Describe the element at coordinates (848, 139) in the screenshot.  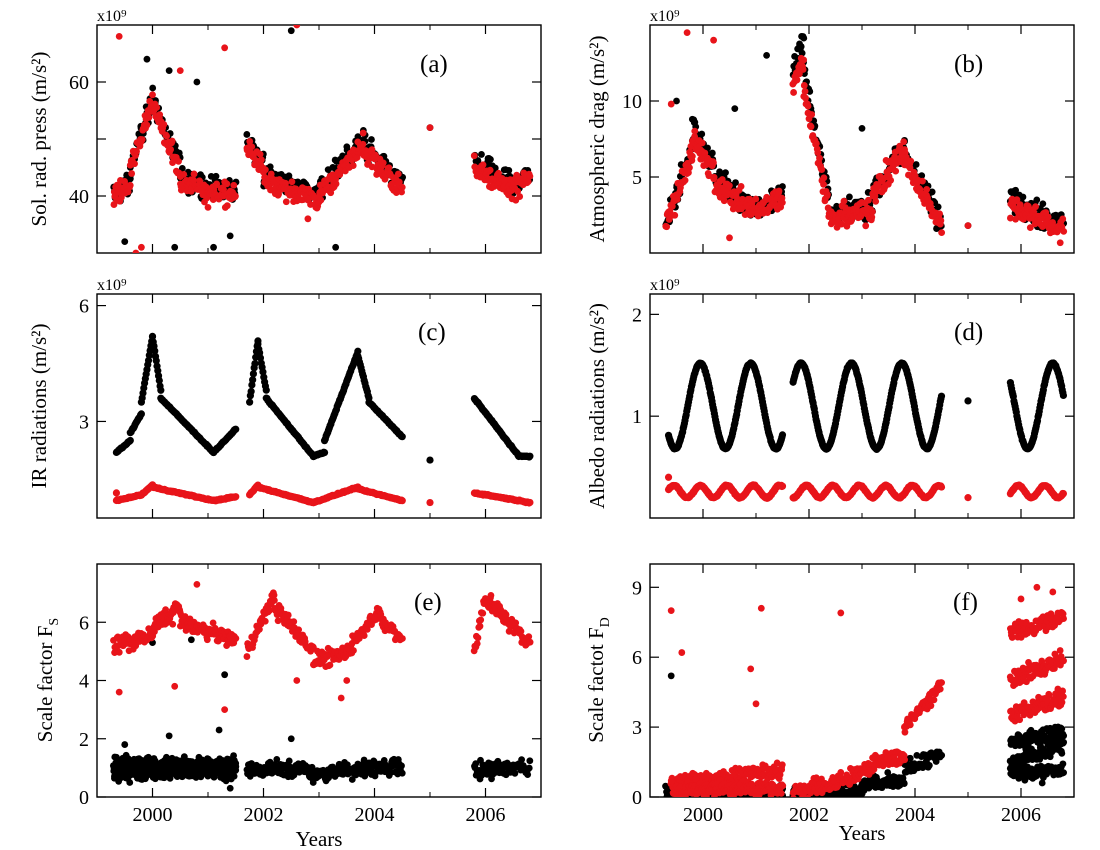
I see `panel-b-ticks: 510` at that location.